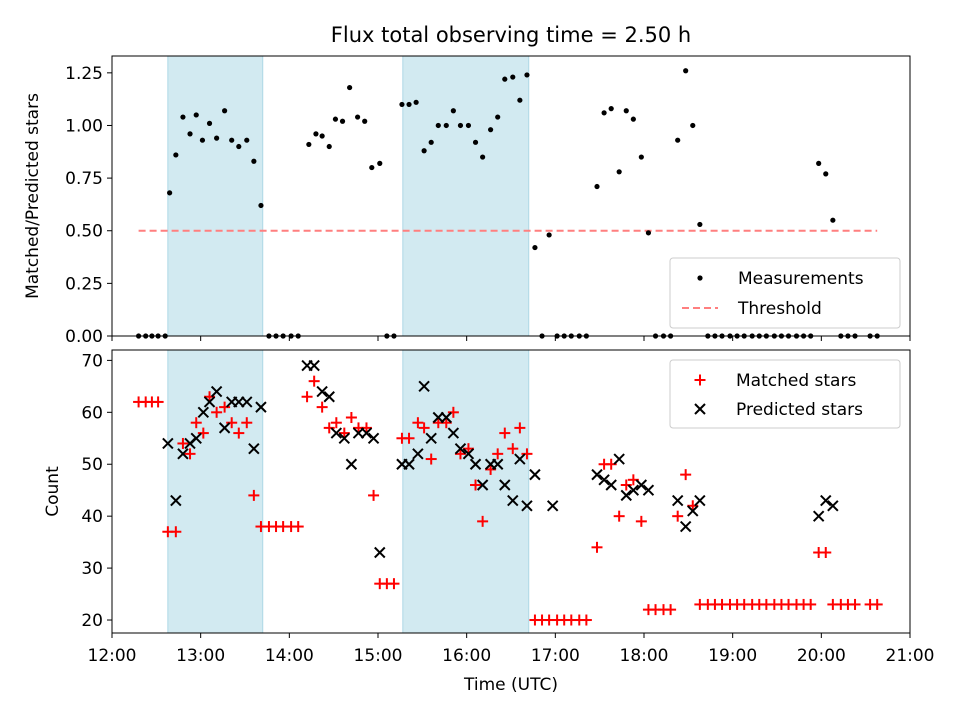  Describe the element at coordinates (33, 196) in the screenshot. I see `ratio-y-axis-label: Matched/Predicted stars` at that location.